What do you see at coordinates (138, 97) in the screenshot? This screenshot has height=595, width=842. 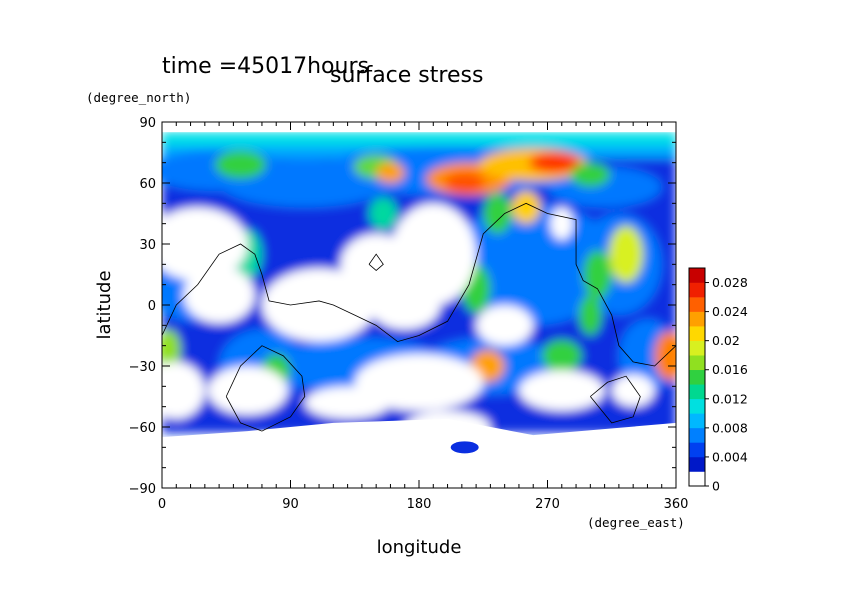 I see `y-unit-label: (degree_north)` at bounding box center [138, 97].